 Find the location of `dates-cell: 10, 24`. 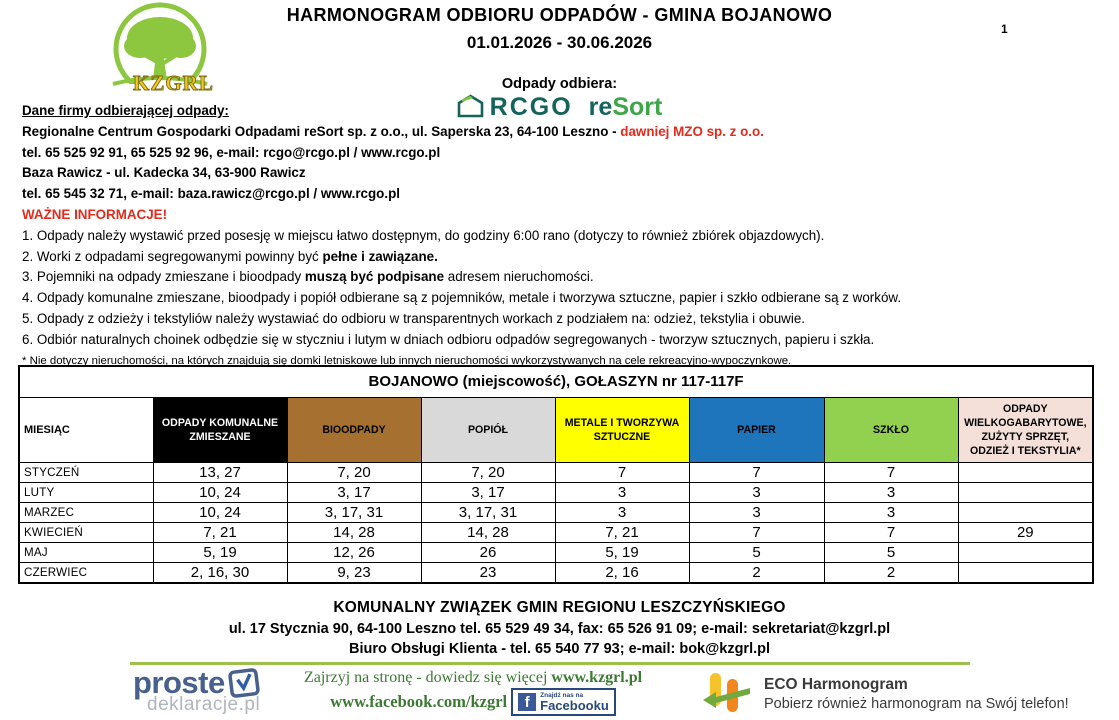

dates-cell: 10, 24 is located at coordinates (220, 492).